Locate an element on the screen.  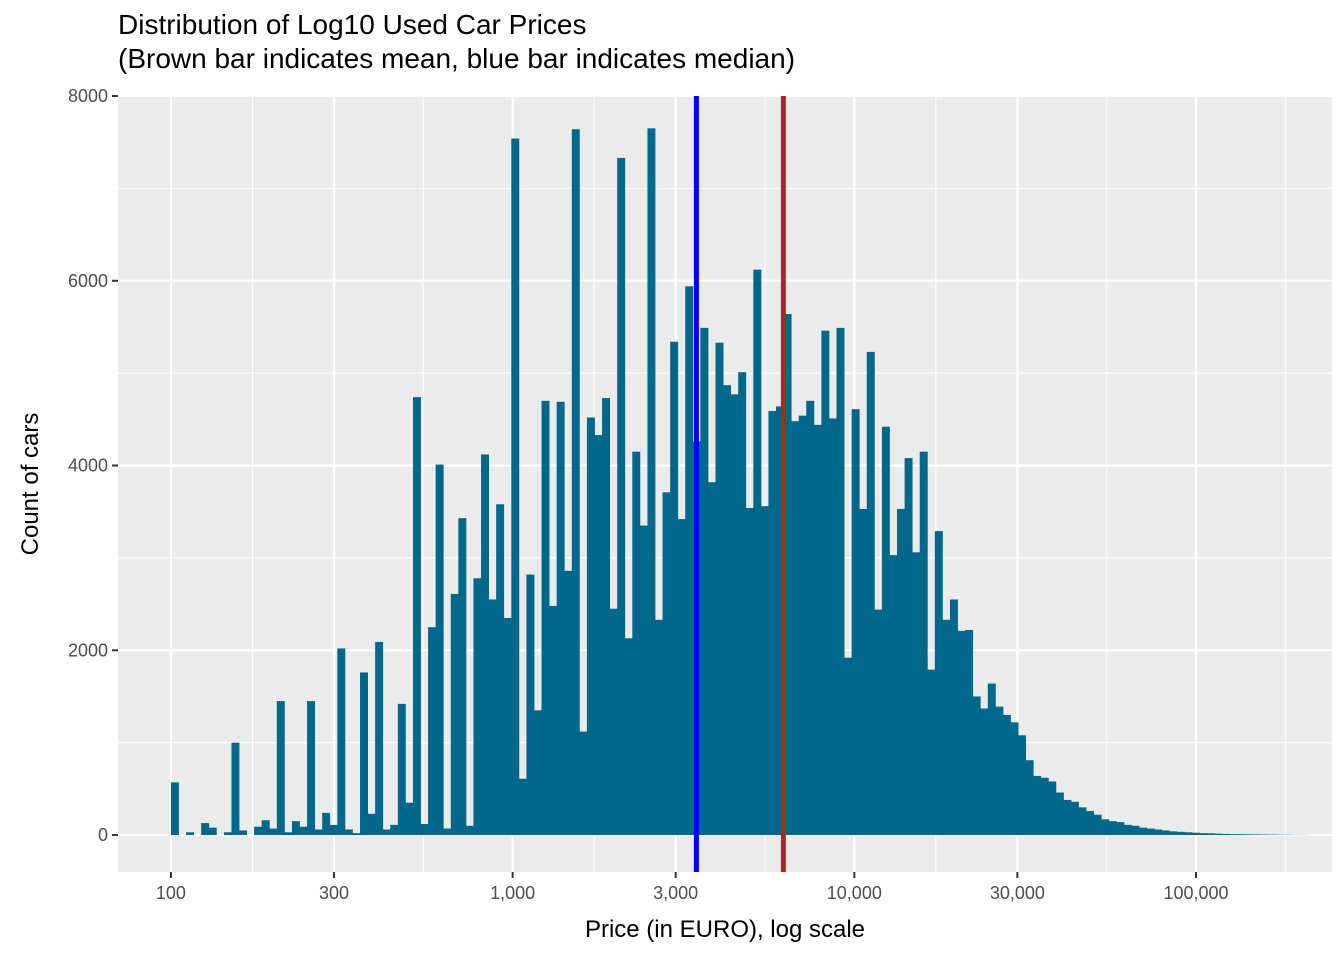
reference-lines is located at coordinates (739, 484).